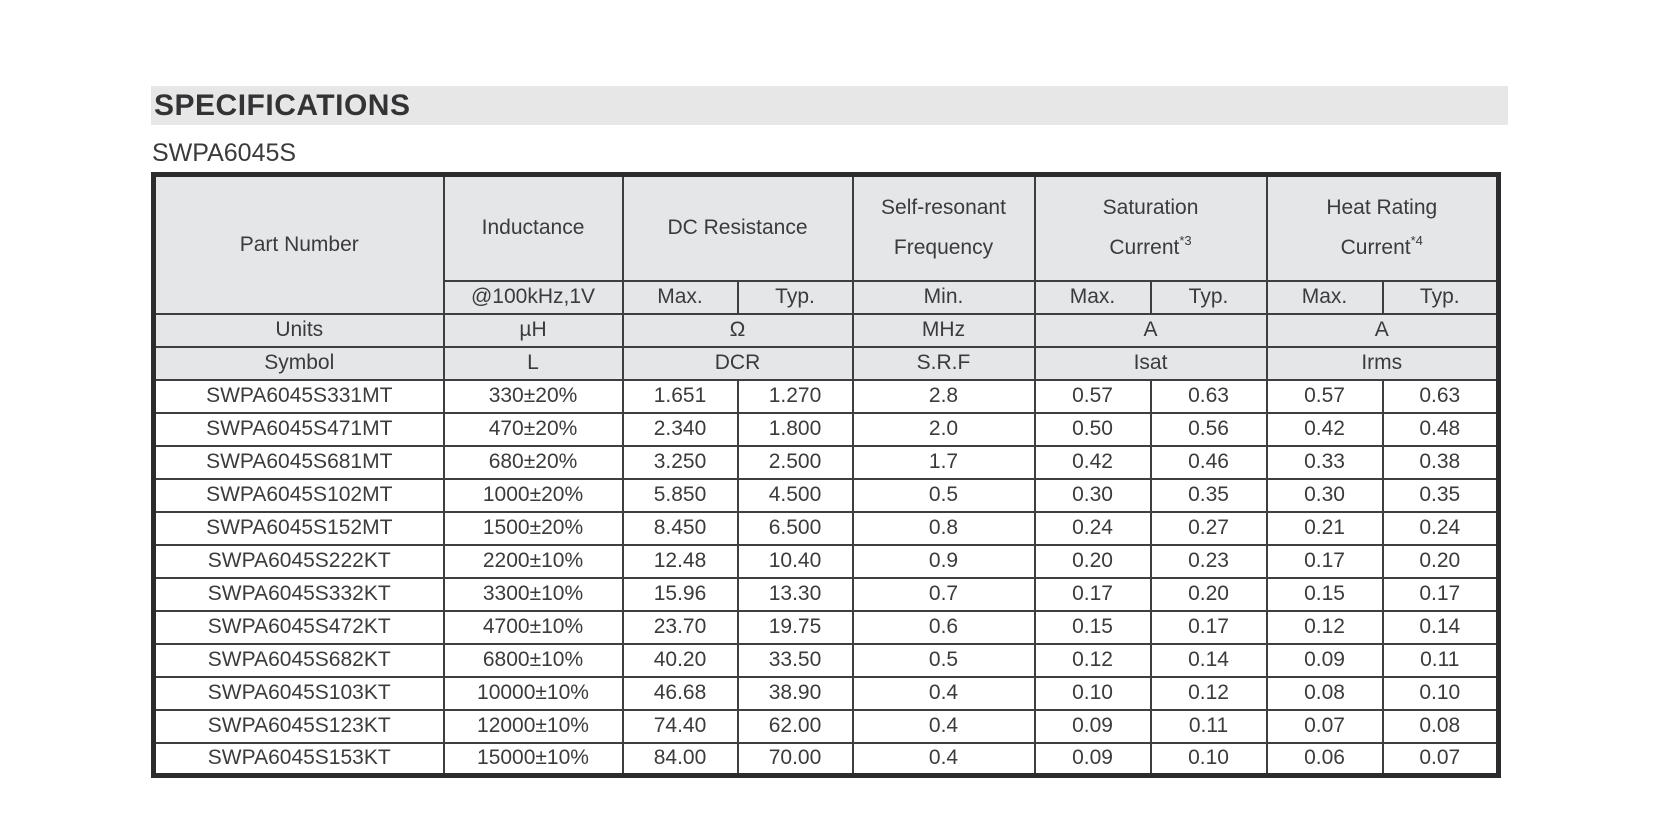  I want to click on cell-irms-typ: 0.20, so click(1440, 561).